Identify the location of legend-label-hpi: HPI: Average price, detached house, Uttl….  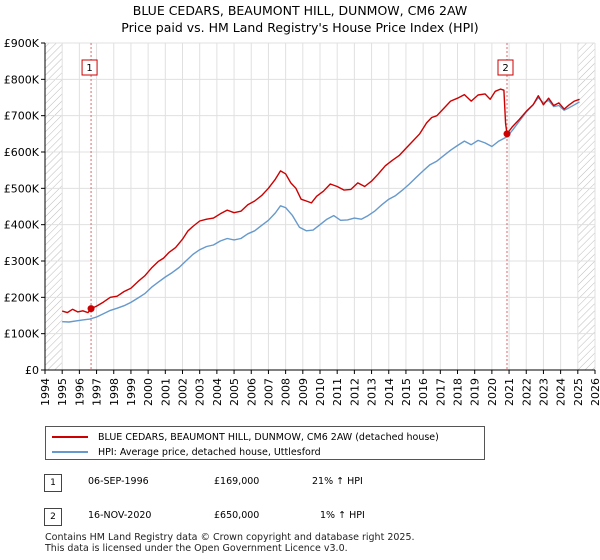
(209, 452).